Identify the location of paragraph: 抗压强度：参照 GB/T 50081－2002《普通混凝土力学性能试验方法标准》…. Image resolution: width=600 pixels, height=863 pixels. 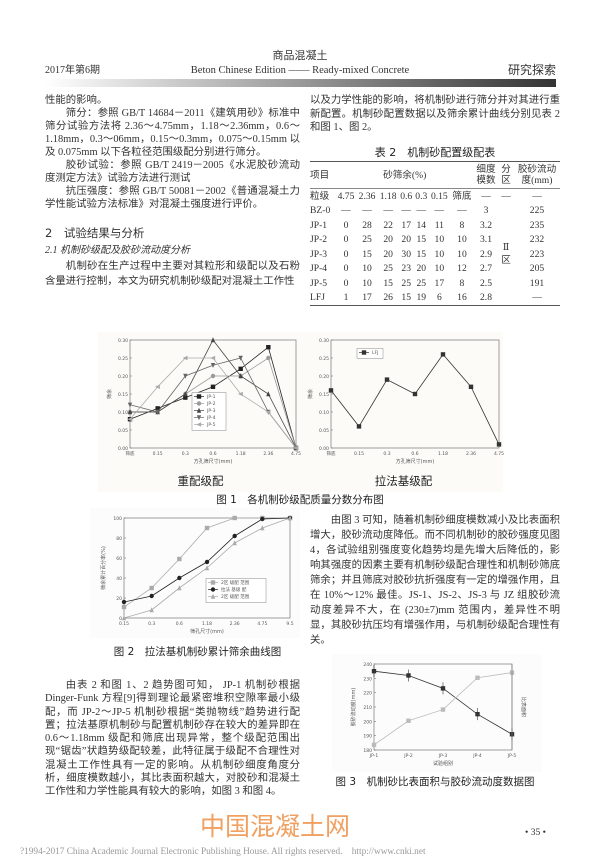
(172, 198).